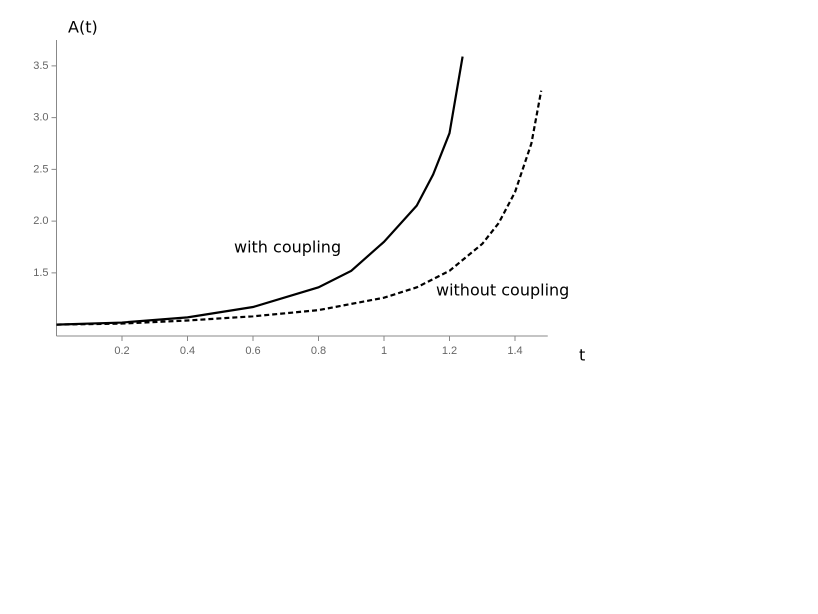  I want to click on x-tick-label: 1, so click(384, 351).